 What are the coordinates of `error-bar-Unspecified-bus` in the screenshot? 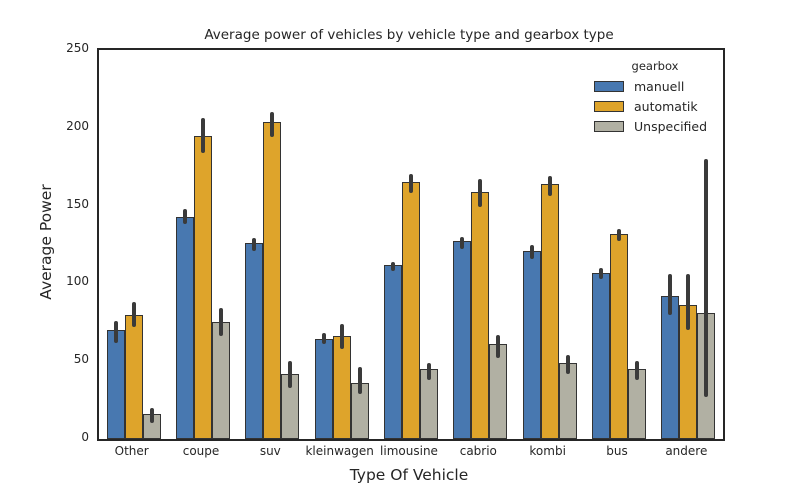 It's located at (637, 370).